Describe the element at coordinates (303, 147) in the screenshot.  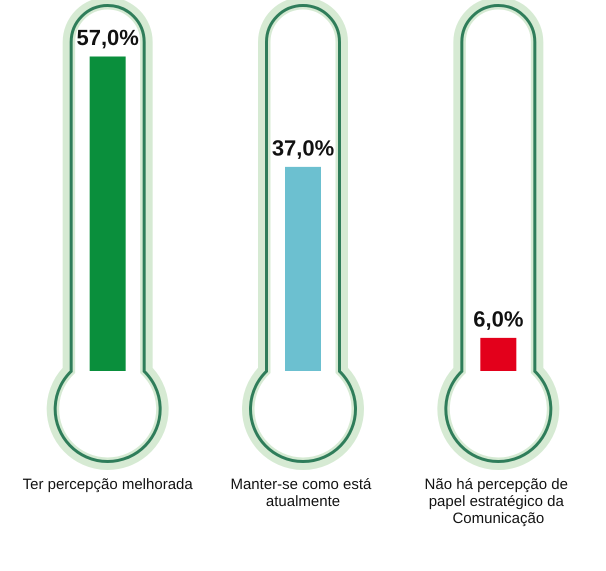
I see `data-label: 37,0%` at that location.